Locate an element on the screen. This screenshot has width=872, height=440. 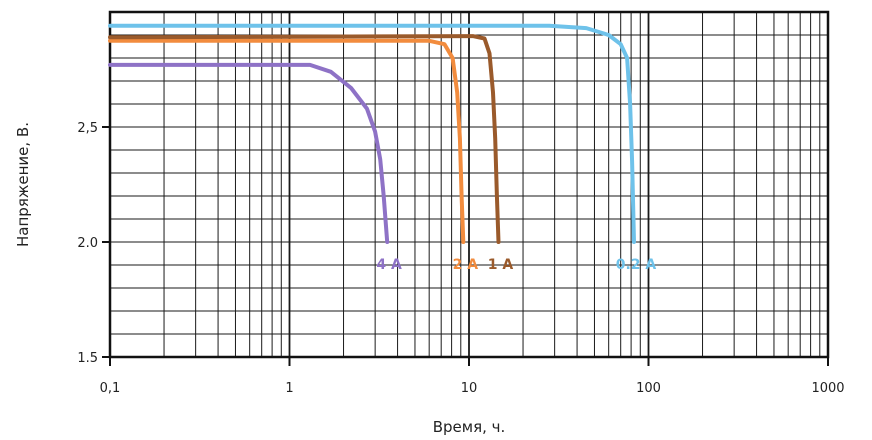
series-label: 0.2 A is located at coordinates (636, 265).